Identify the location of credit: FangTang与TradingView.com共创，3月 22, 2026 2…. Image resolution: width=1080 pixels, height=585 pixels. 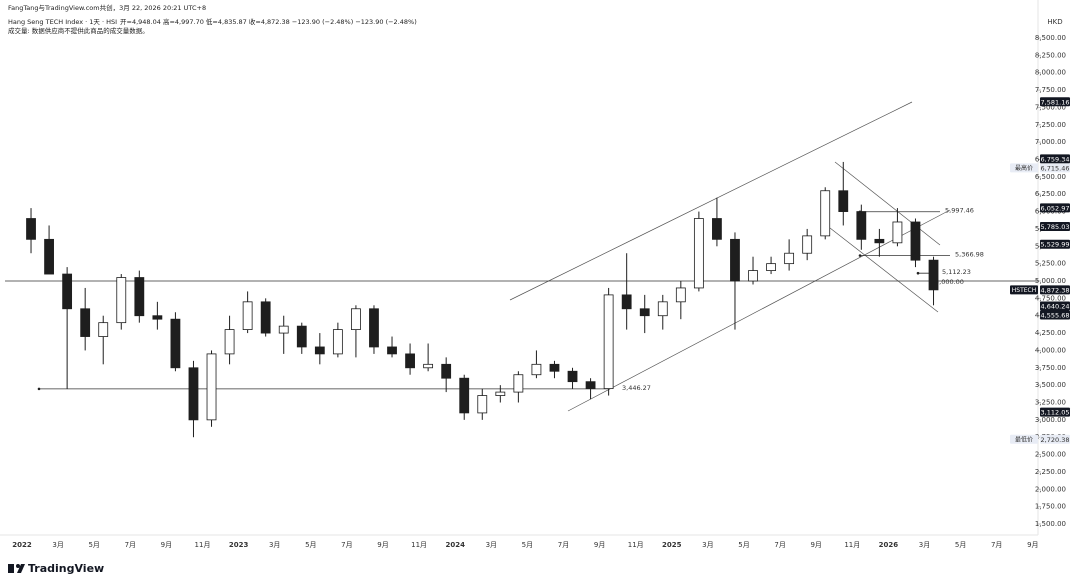
(107, 7).